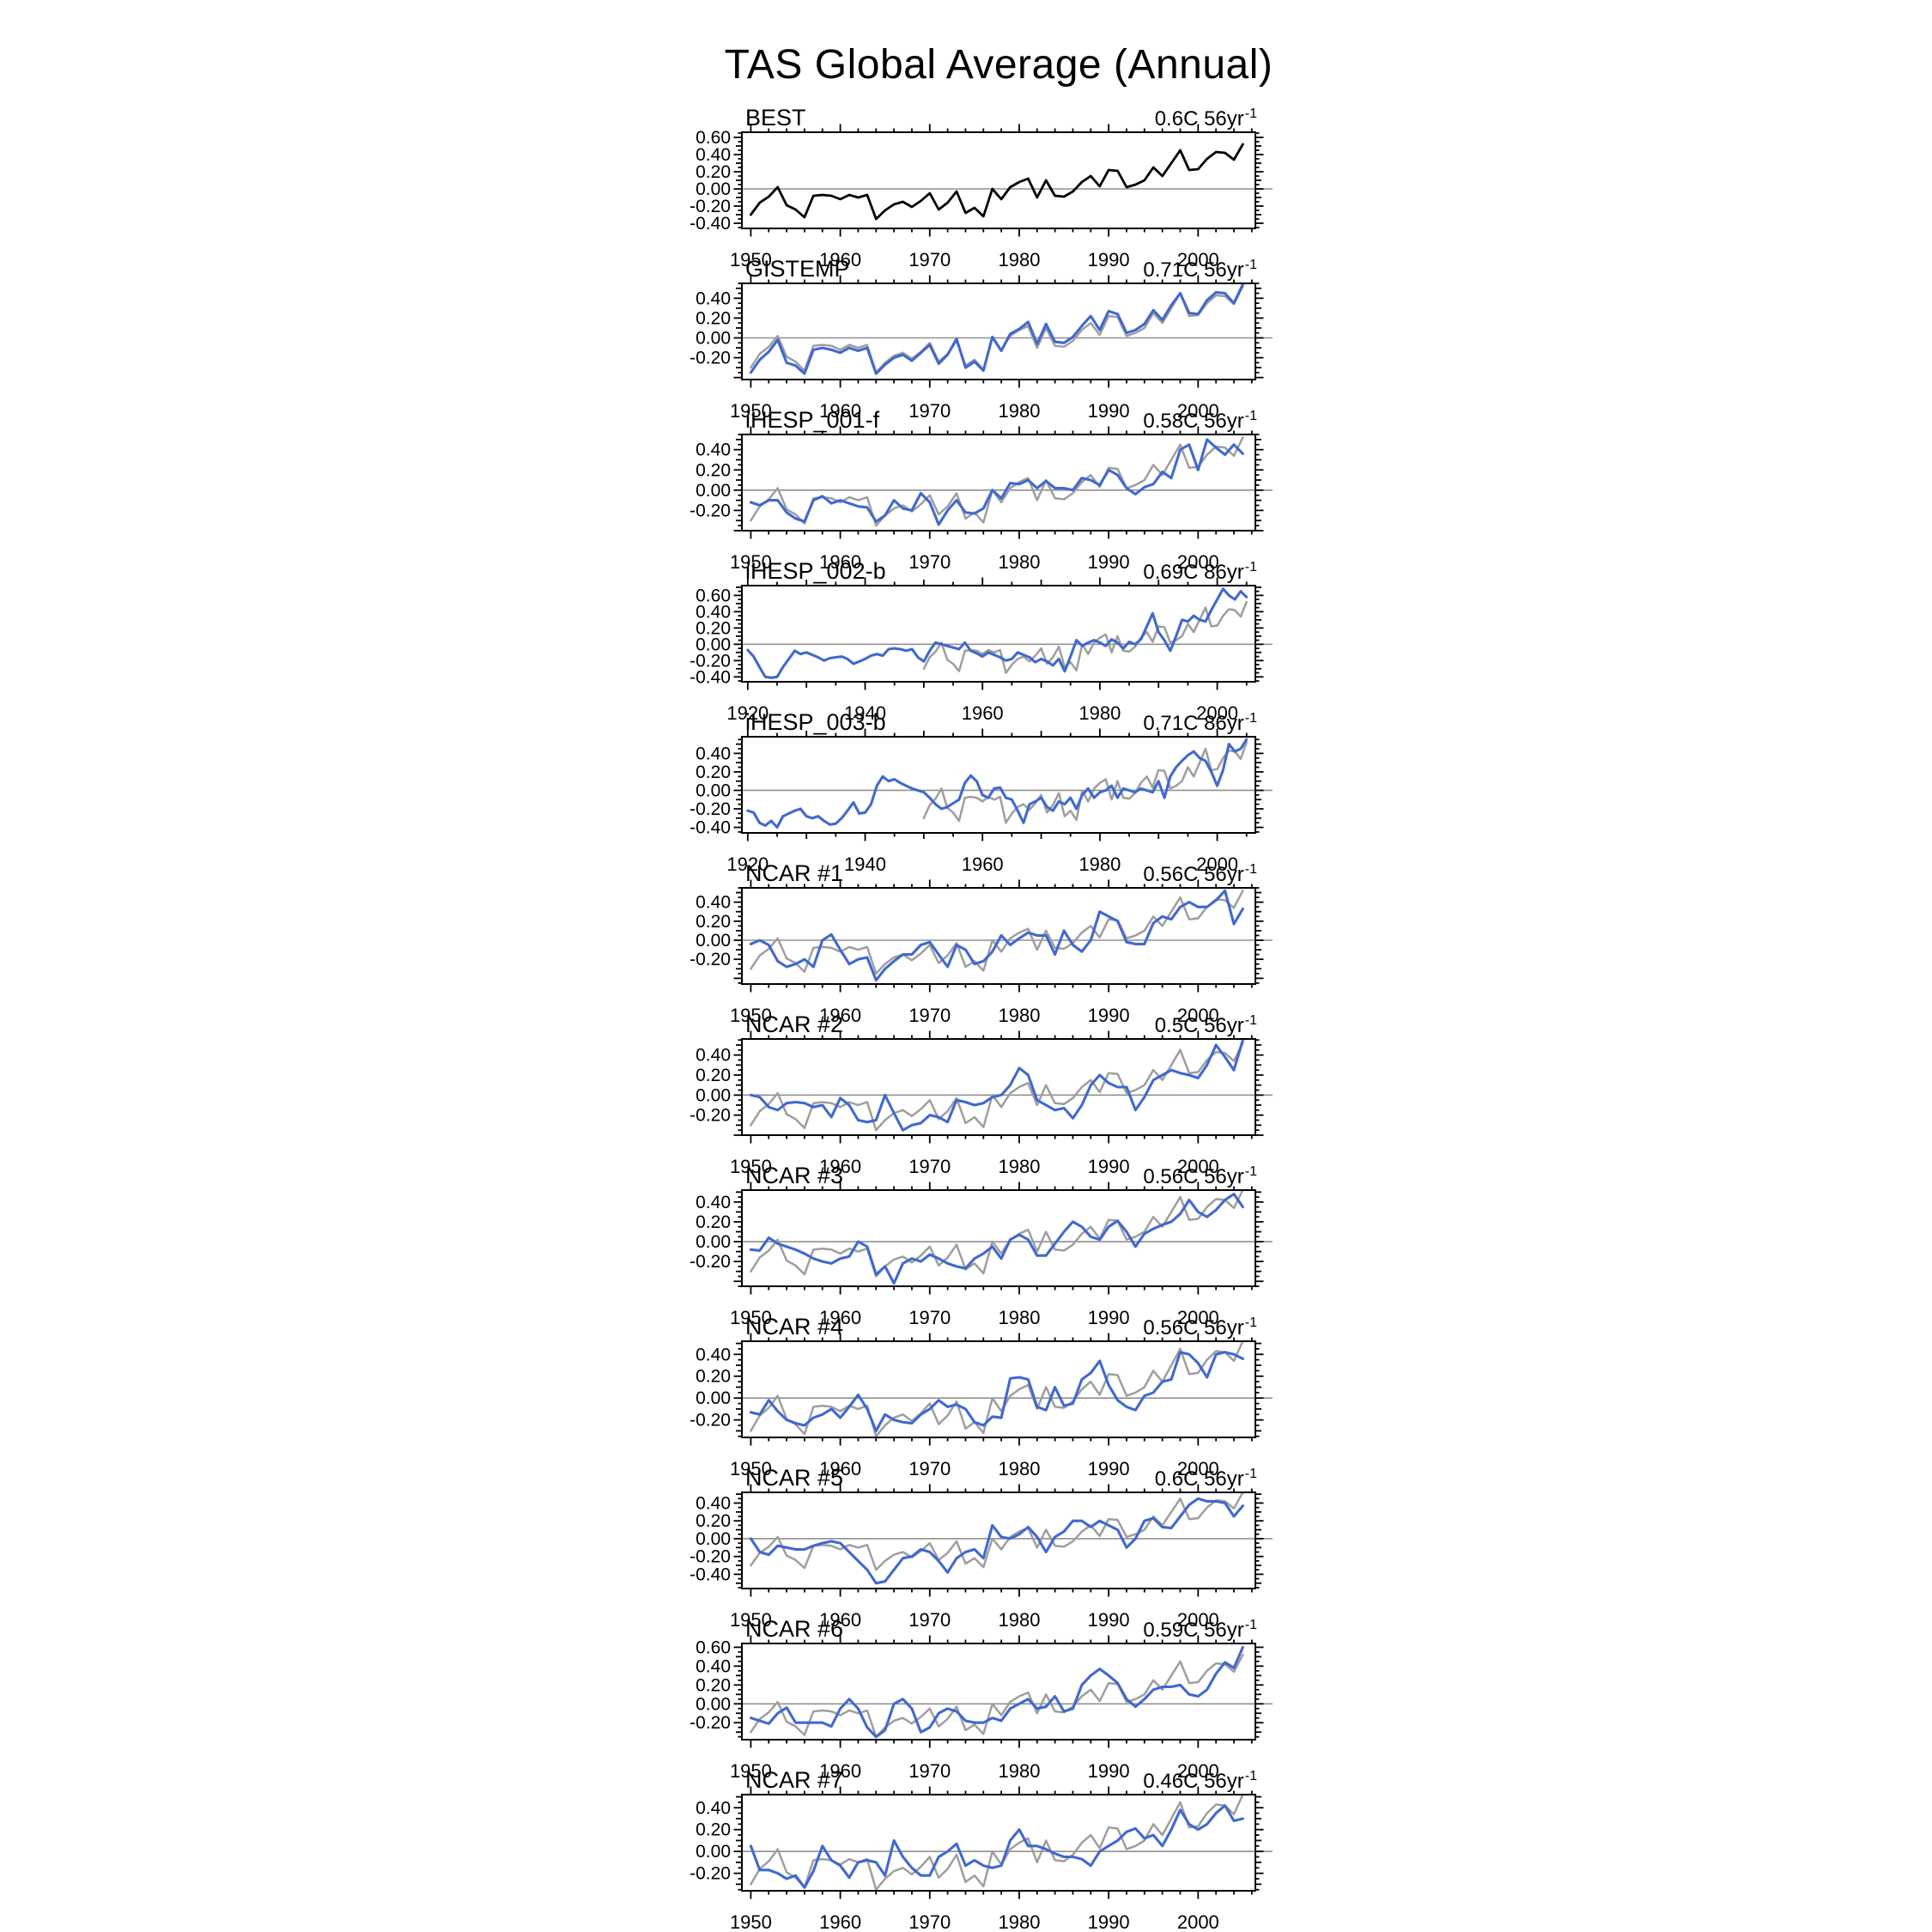 This screenshot has width=1932, height=1932. I want to click on panel-title: NCAR #1, so click(794, 873).